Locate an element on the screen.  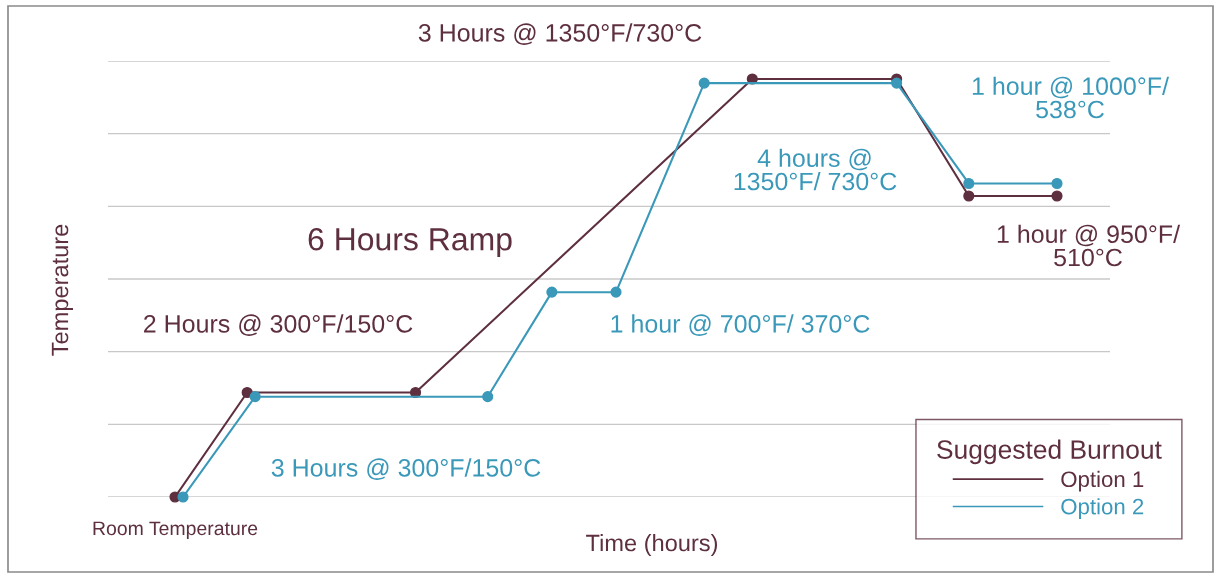
annotation: 1 hour @ 950°F/ 510°C is located at coordinates (1089, 245).